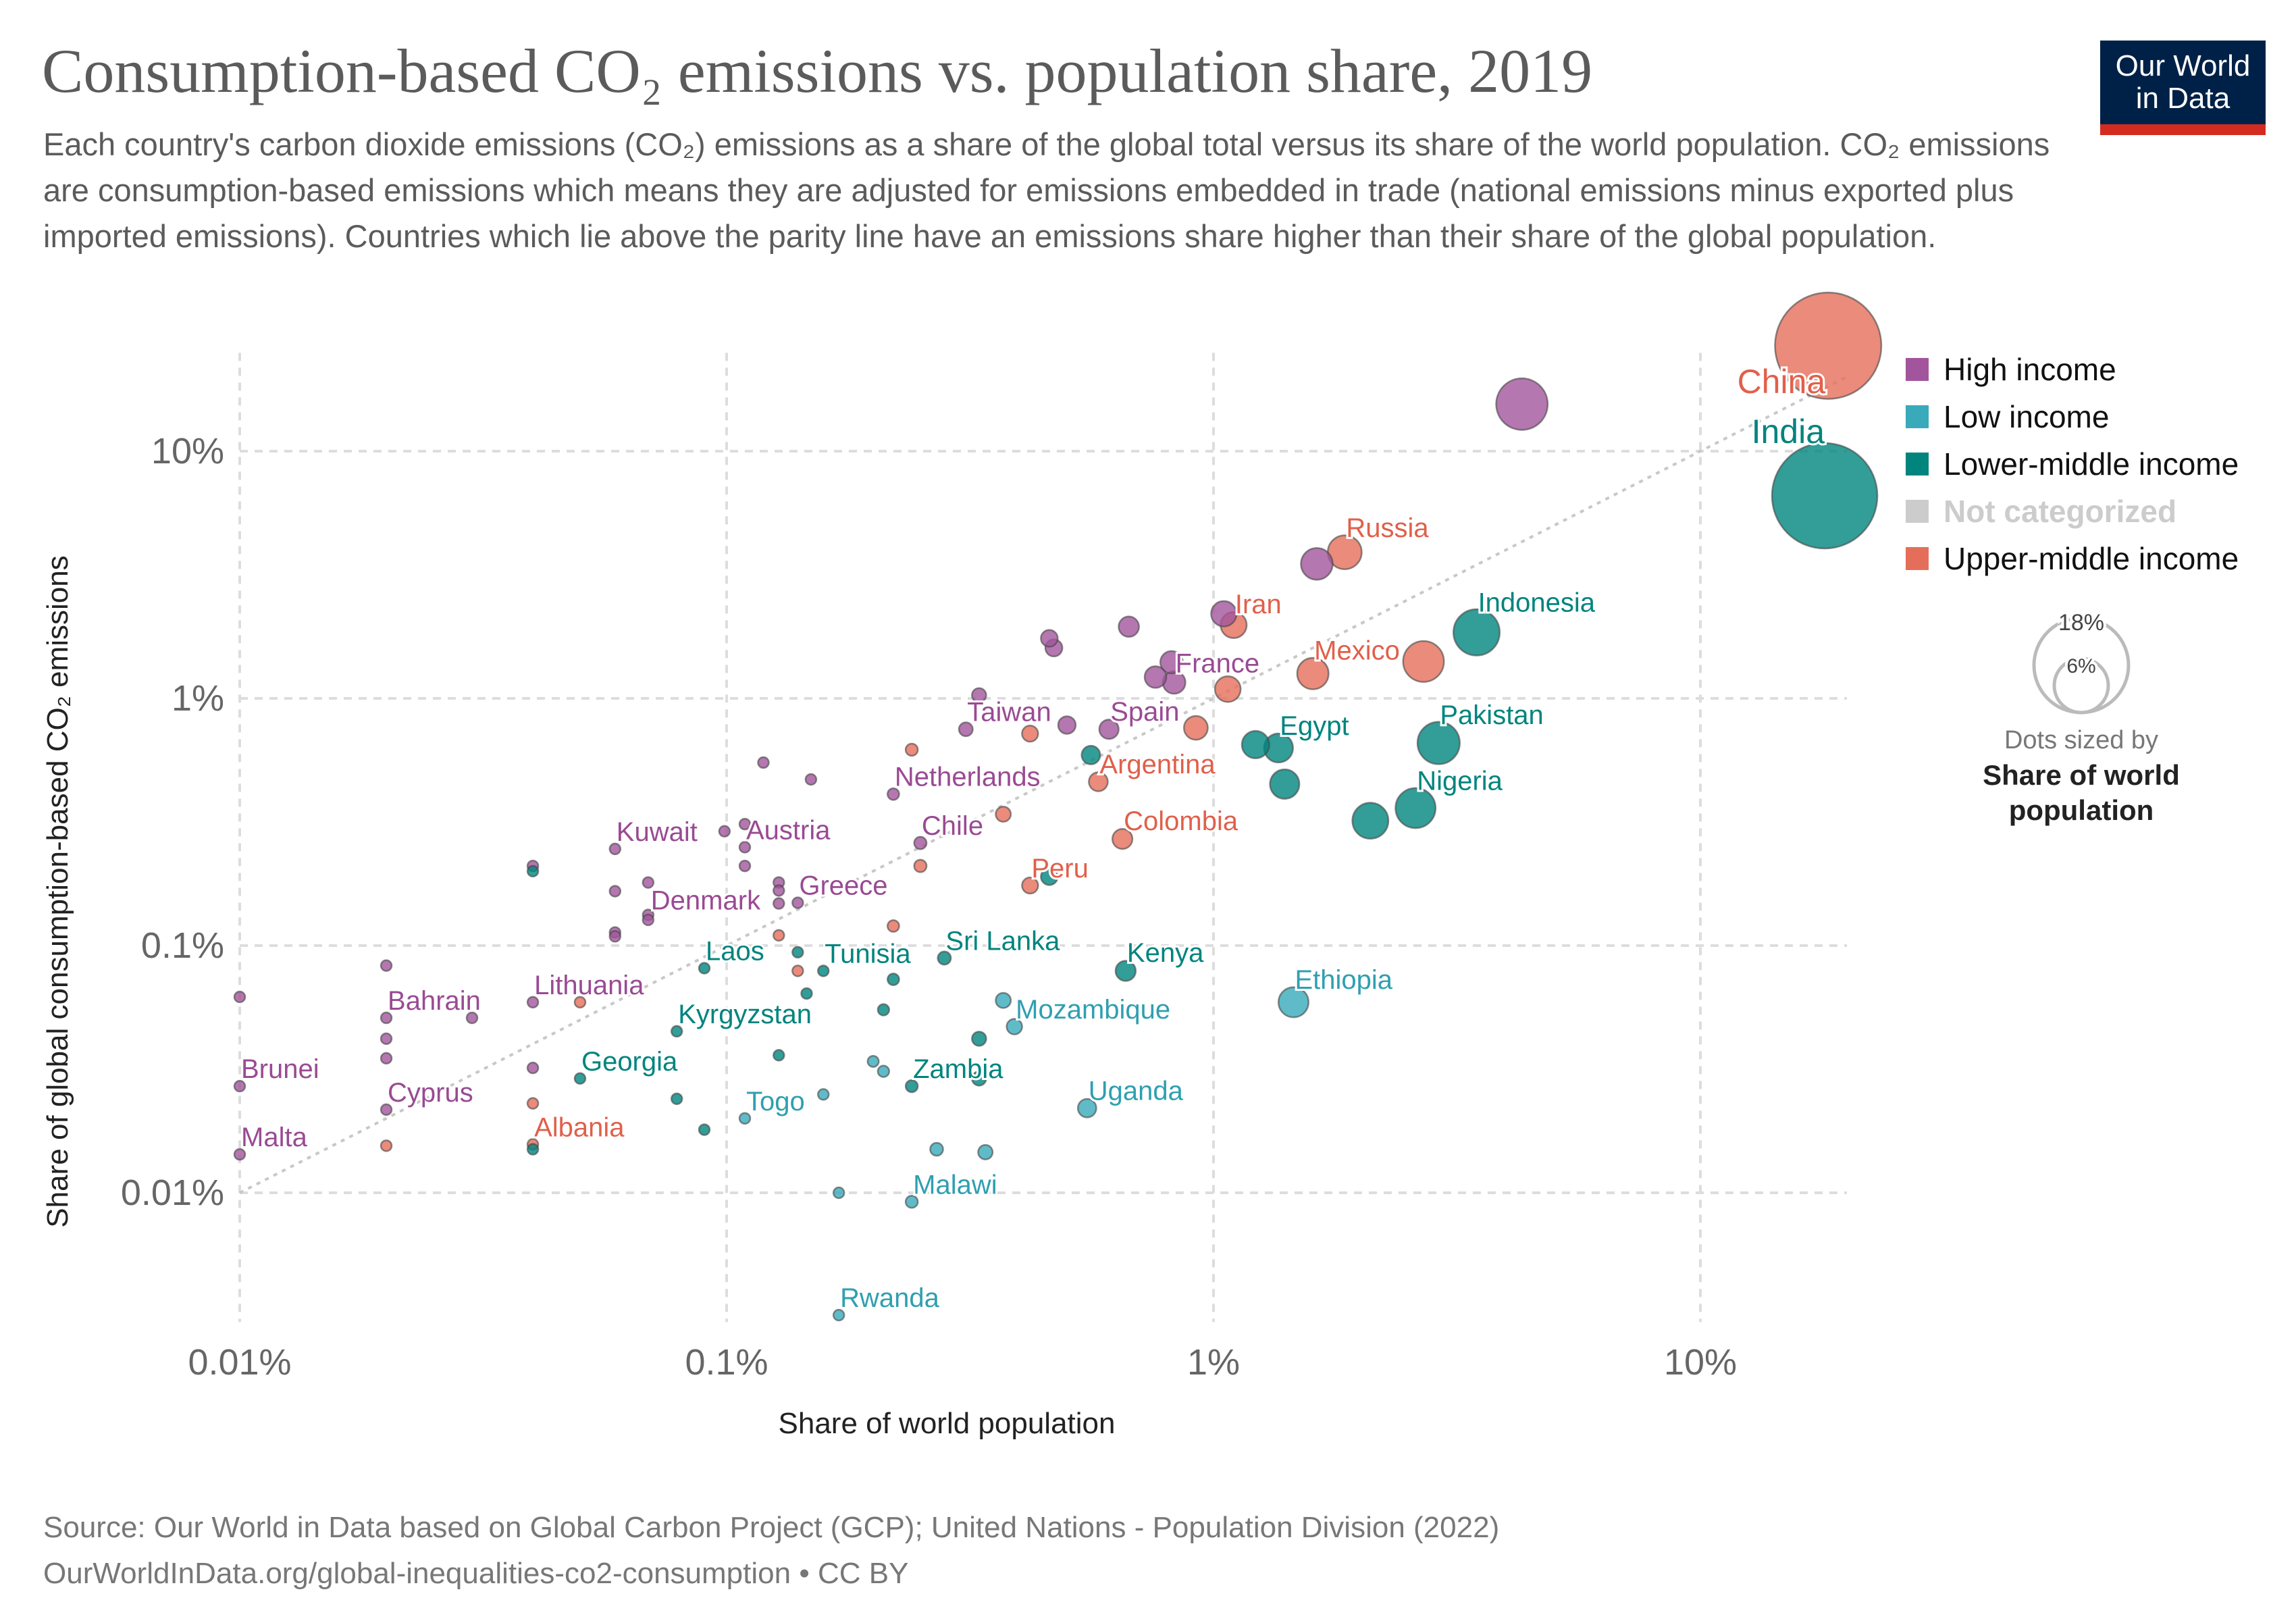 The image size is (2296, 1621). Describe the element at coordinates (1439, 743) in the screenshot. I see `point-pakistan` at that location.